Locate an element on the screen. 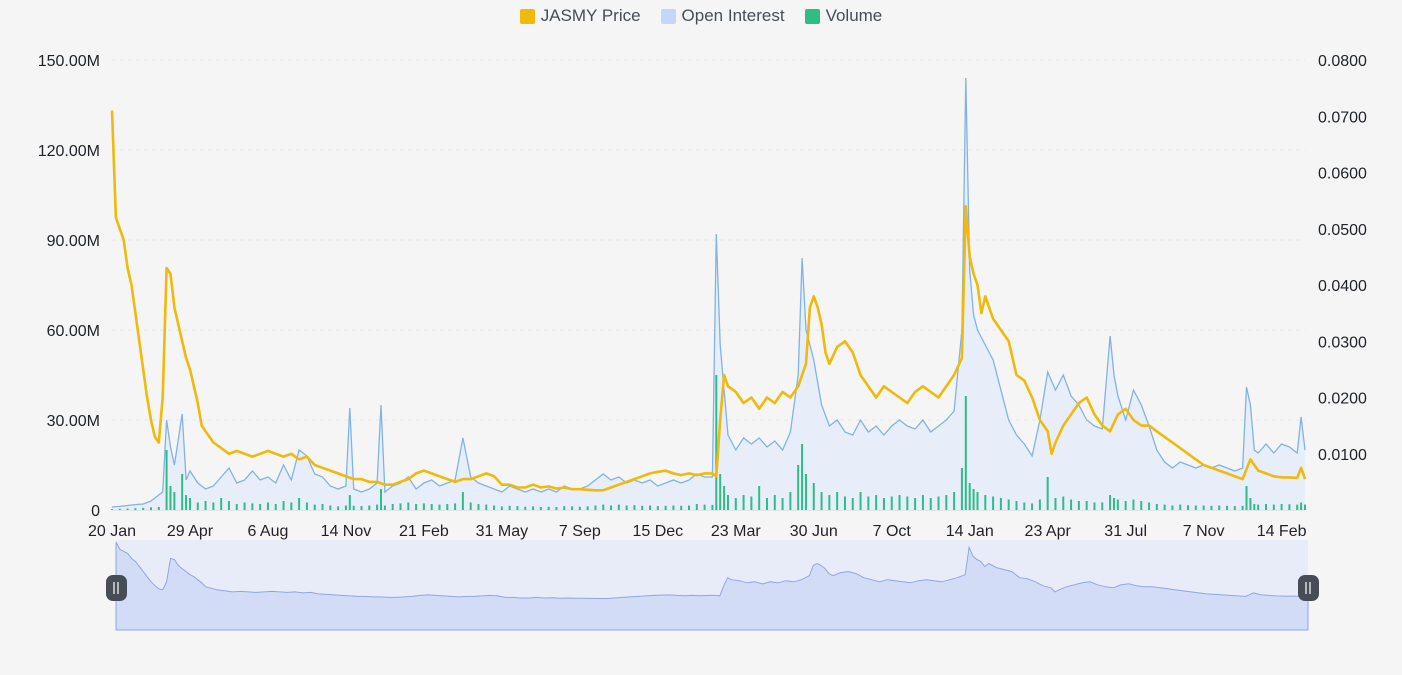 This screenshot has width=1402, height=675. y-left-tick-label: 60.00M is located at coordinates (73, 331).